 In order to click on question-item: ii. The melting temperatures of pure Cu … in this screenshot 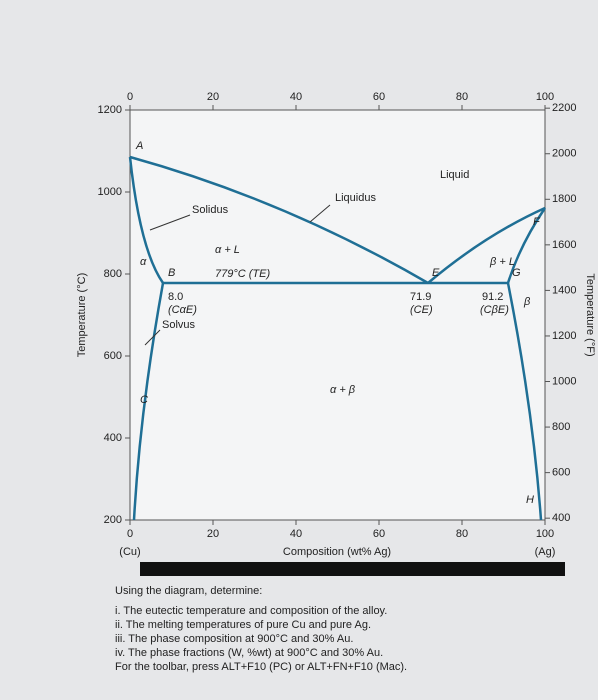, I will do `click(243, 625)`.